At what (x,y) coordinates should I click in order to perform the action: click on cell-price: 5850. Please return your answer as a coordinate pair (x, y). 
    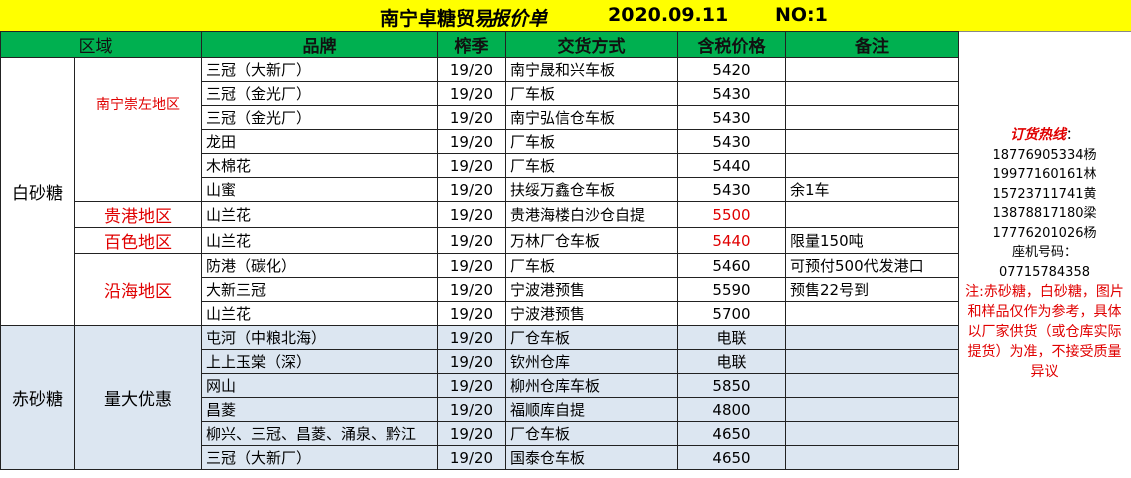
    Looking at the image, I should click on (731, 385).